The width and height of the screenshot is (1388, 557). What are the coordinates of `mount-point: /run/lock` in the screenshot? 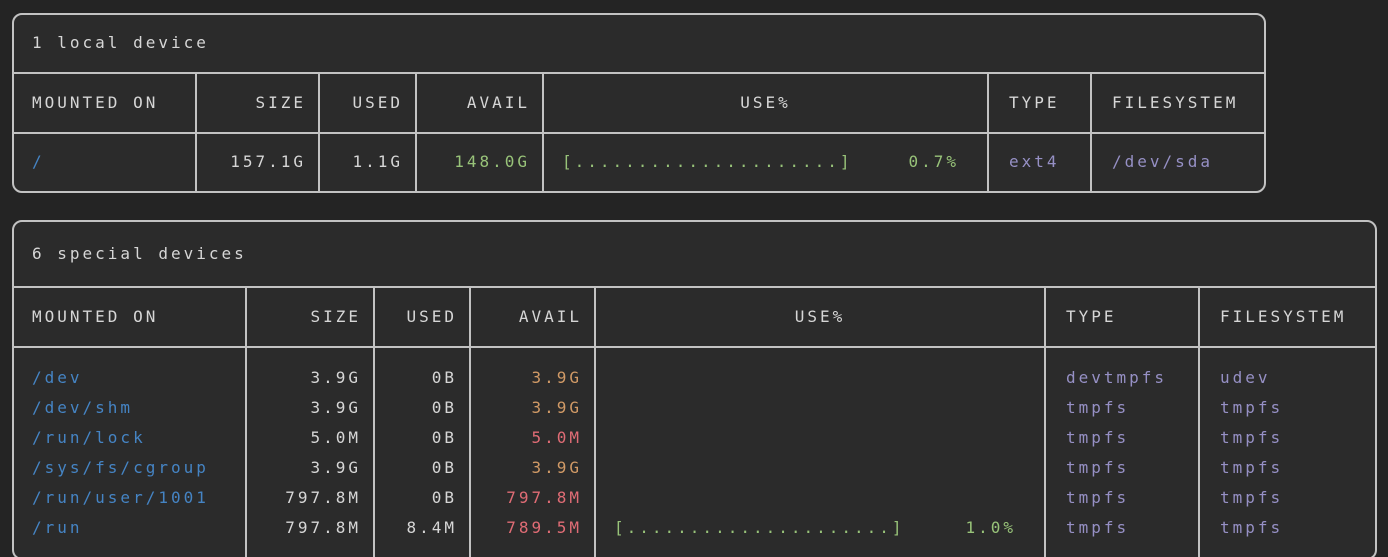 It's located at (89, 437).